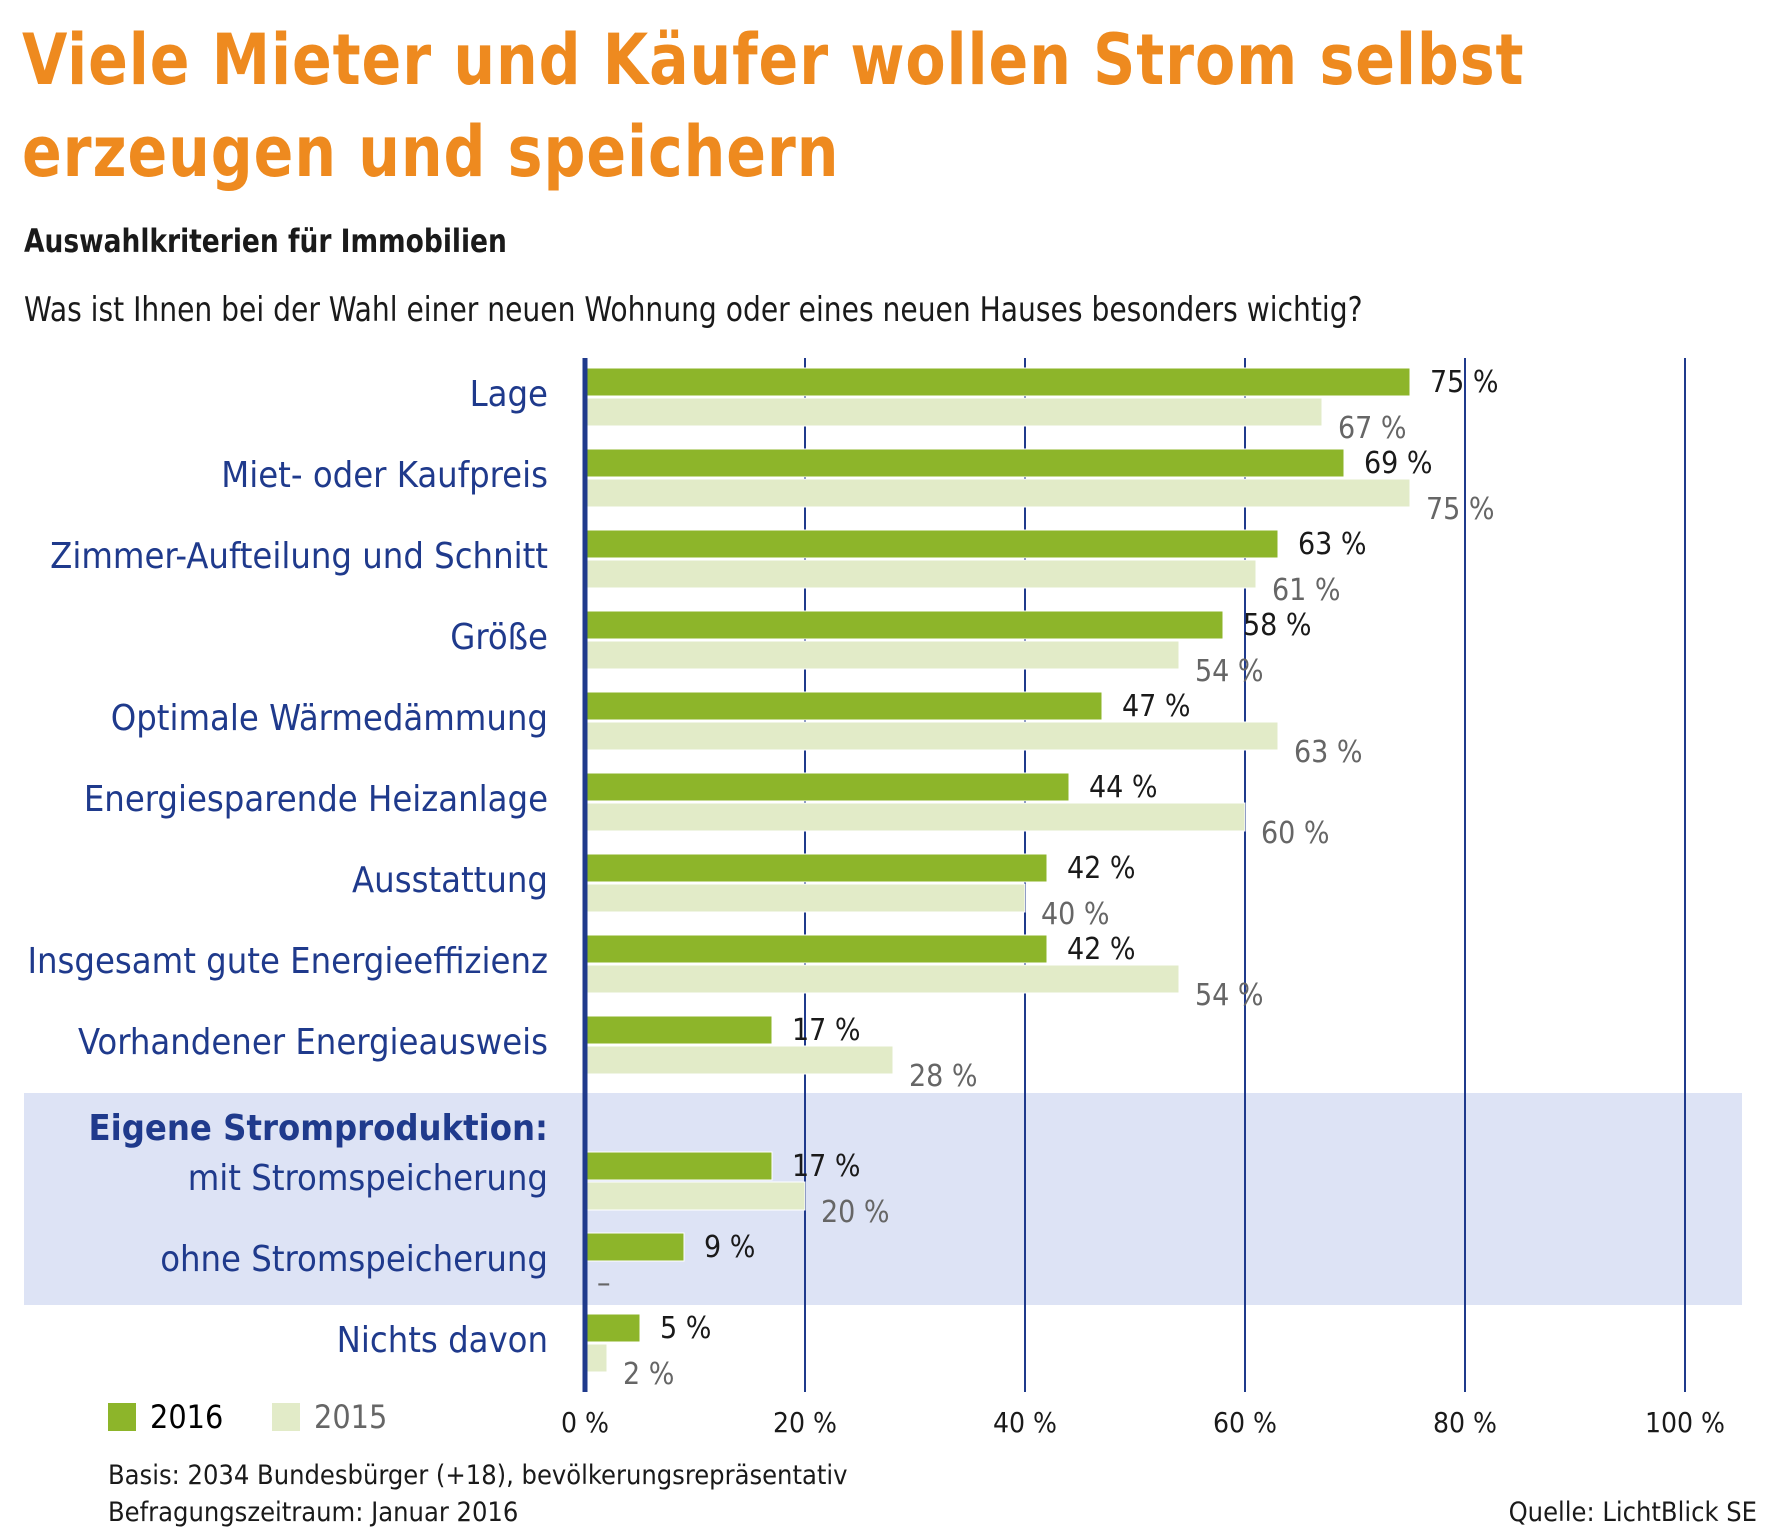  I want to click on legend-item-2016: 2016, so click(165, 1417).